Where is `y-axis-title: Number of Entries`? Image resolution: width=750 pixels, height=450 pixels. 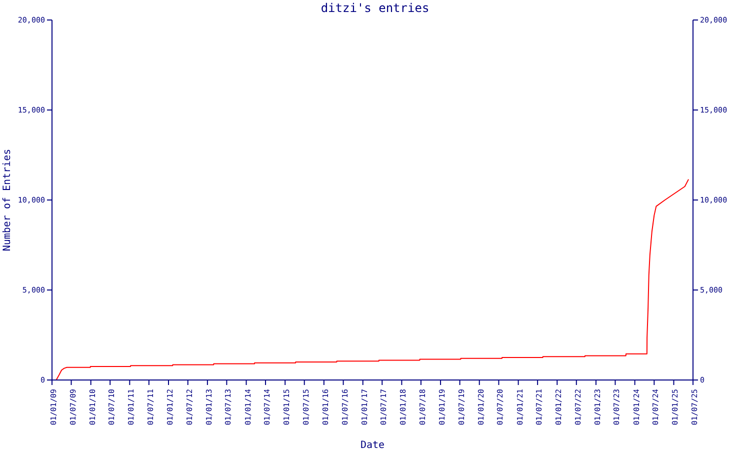 y-axis-title: Number of Entries is located at coordinates (8, 200).